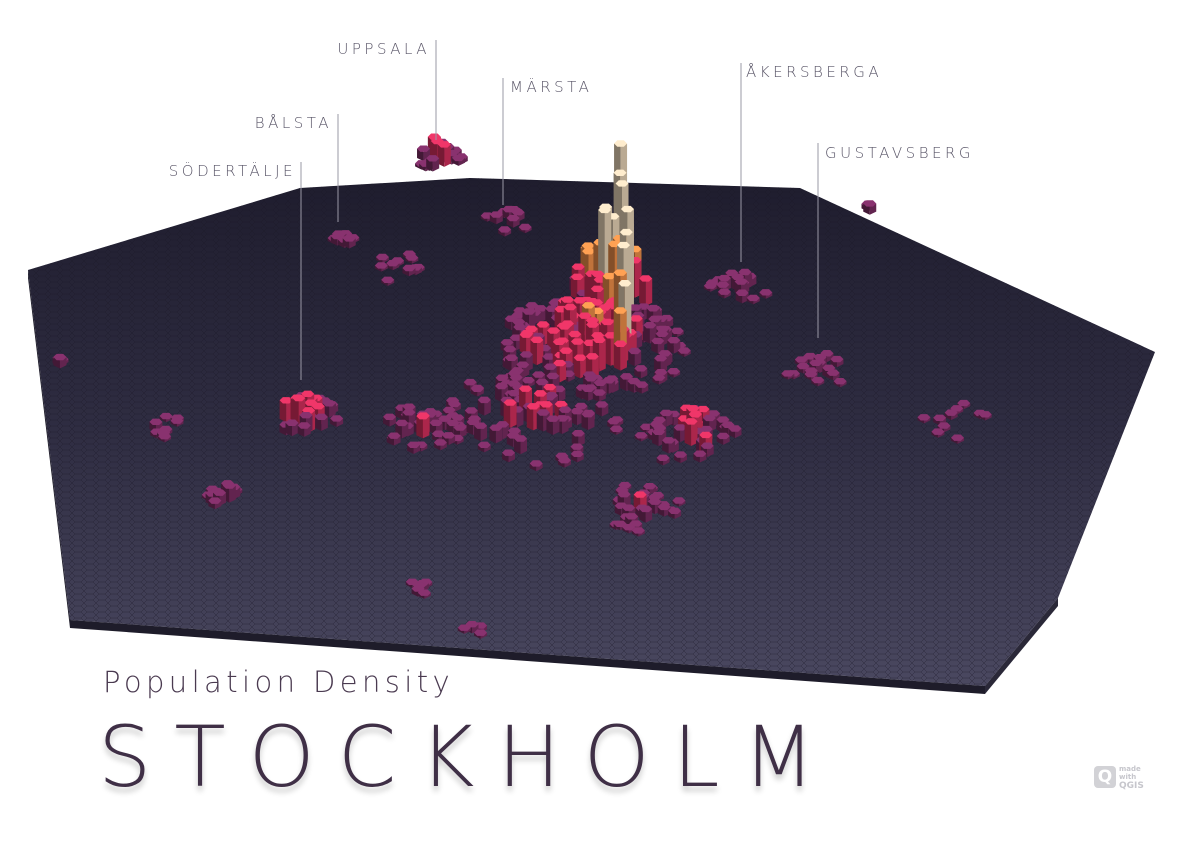  I want to click on qgis-badge-text: made with QGIS, so click(1131, 778).